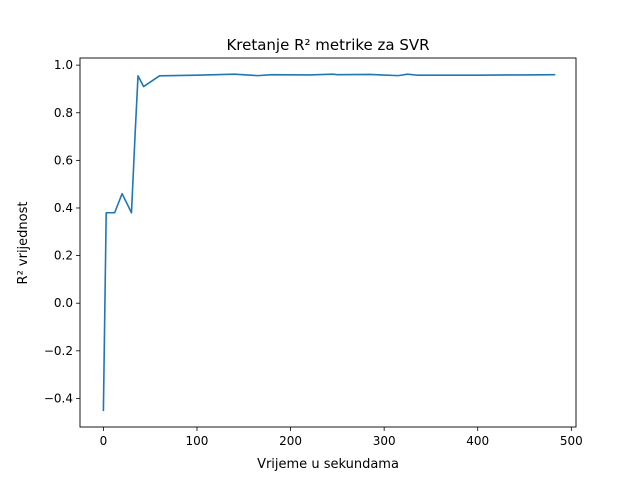 This screenshot has width=640, height=484. What do you see at coordinates (63, 256) in the screenshot?
I see `y-tick-label: 0.2` at bounding box center [63, 256].